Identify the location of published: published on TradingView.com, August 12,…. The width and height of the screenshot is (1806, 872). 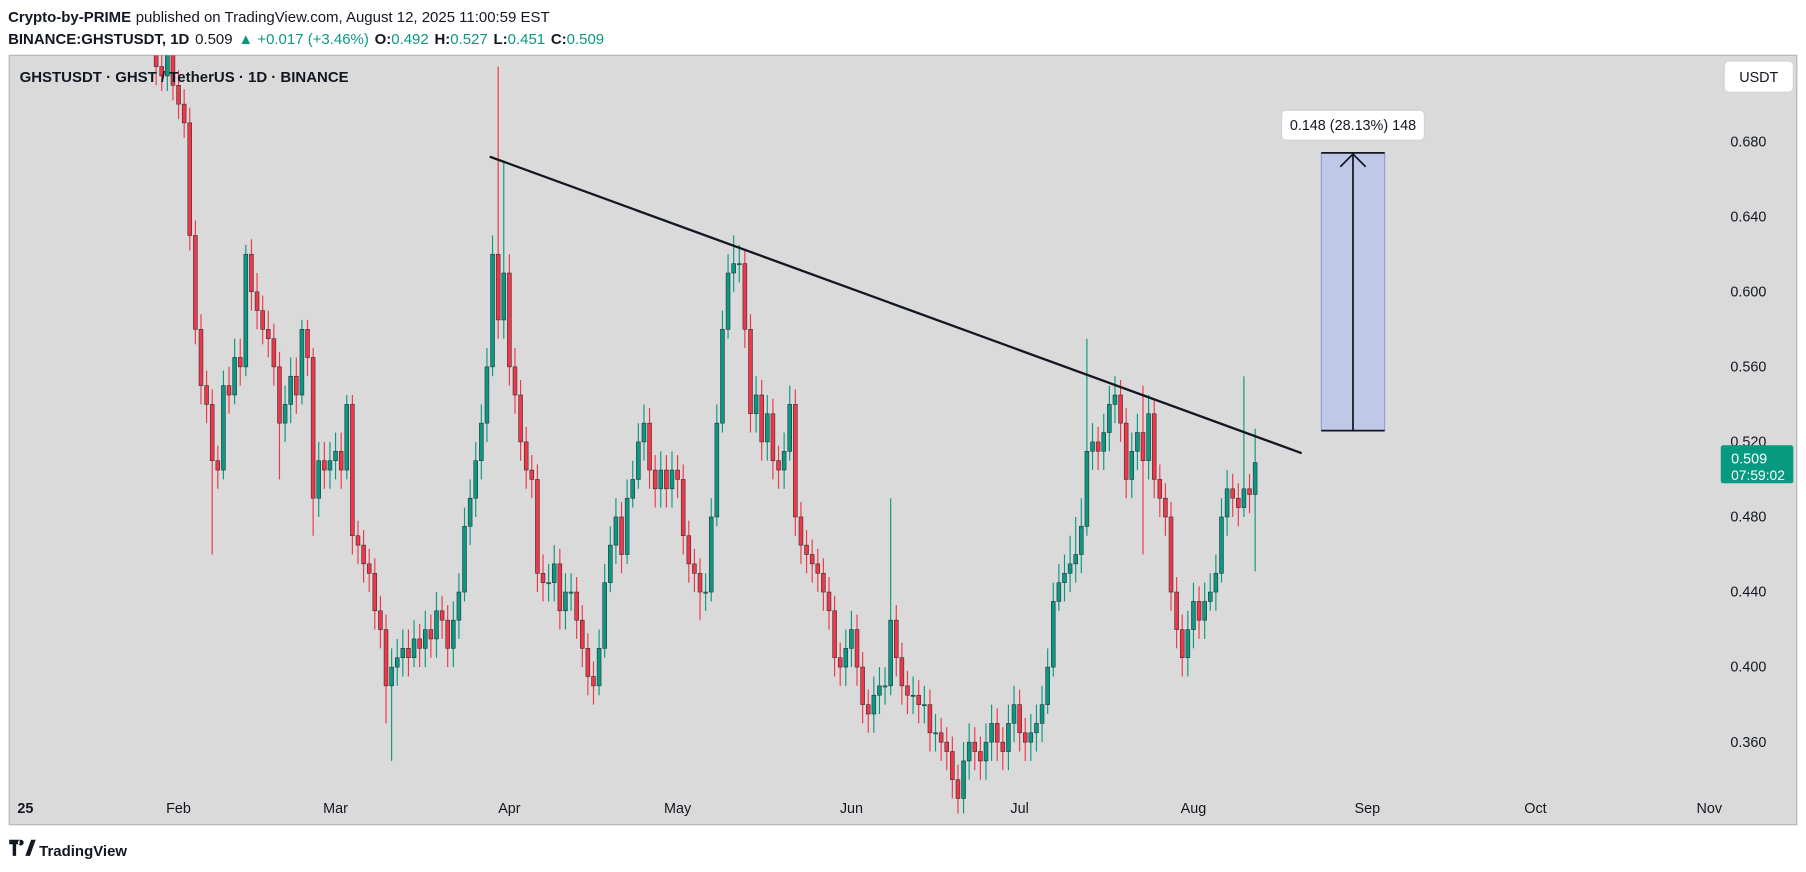
(343, 17).